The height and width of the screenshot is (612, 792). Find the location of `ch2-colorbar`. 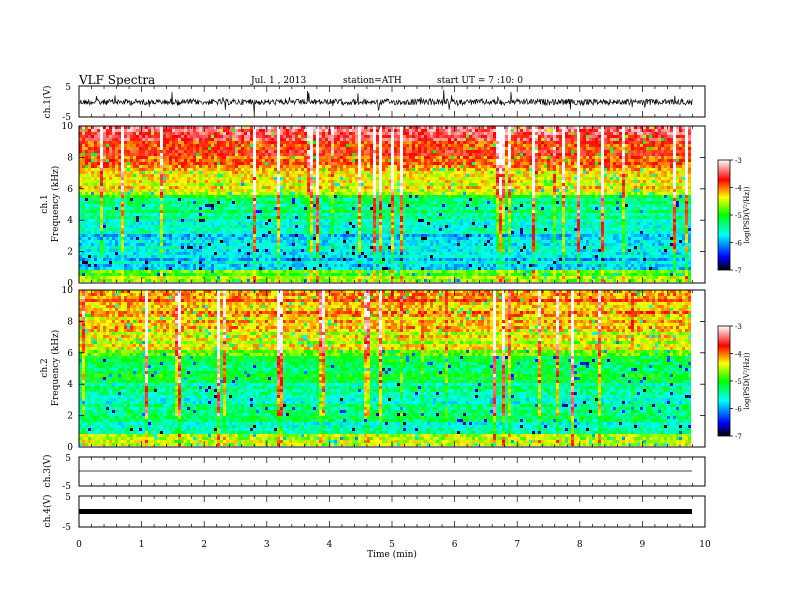

ch2-colorbar is located at coordinates (724, 381).